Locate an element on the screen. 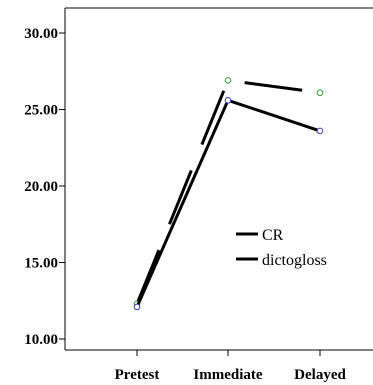  x-axis-ticks: Pretest Immediate Delayed is located at coordinates (230, 366).